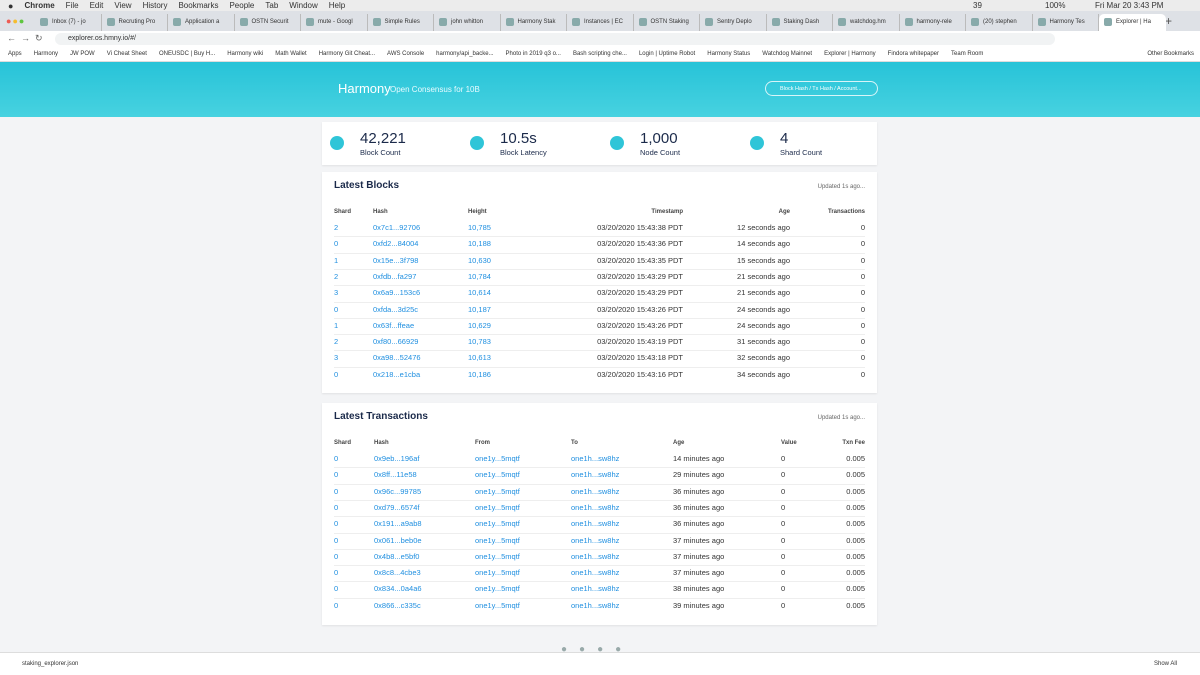  I want to click on link-cell: 10,614, so click(479, 293).